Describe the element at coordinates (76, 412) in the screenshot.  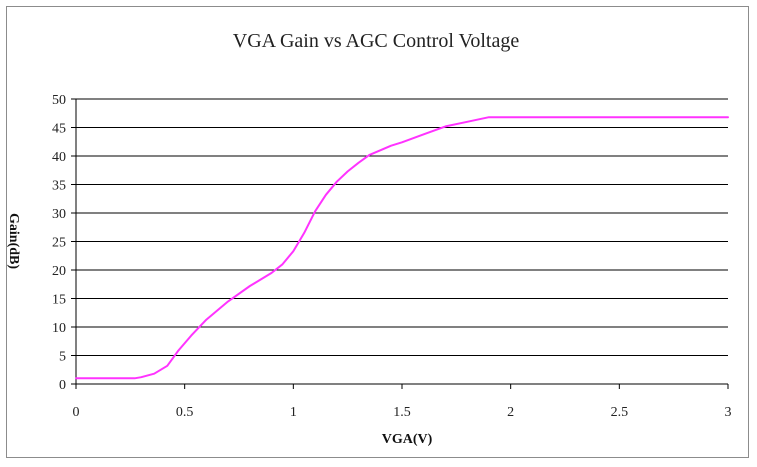
I see `x-tick-label-0: 0` at that location.